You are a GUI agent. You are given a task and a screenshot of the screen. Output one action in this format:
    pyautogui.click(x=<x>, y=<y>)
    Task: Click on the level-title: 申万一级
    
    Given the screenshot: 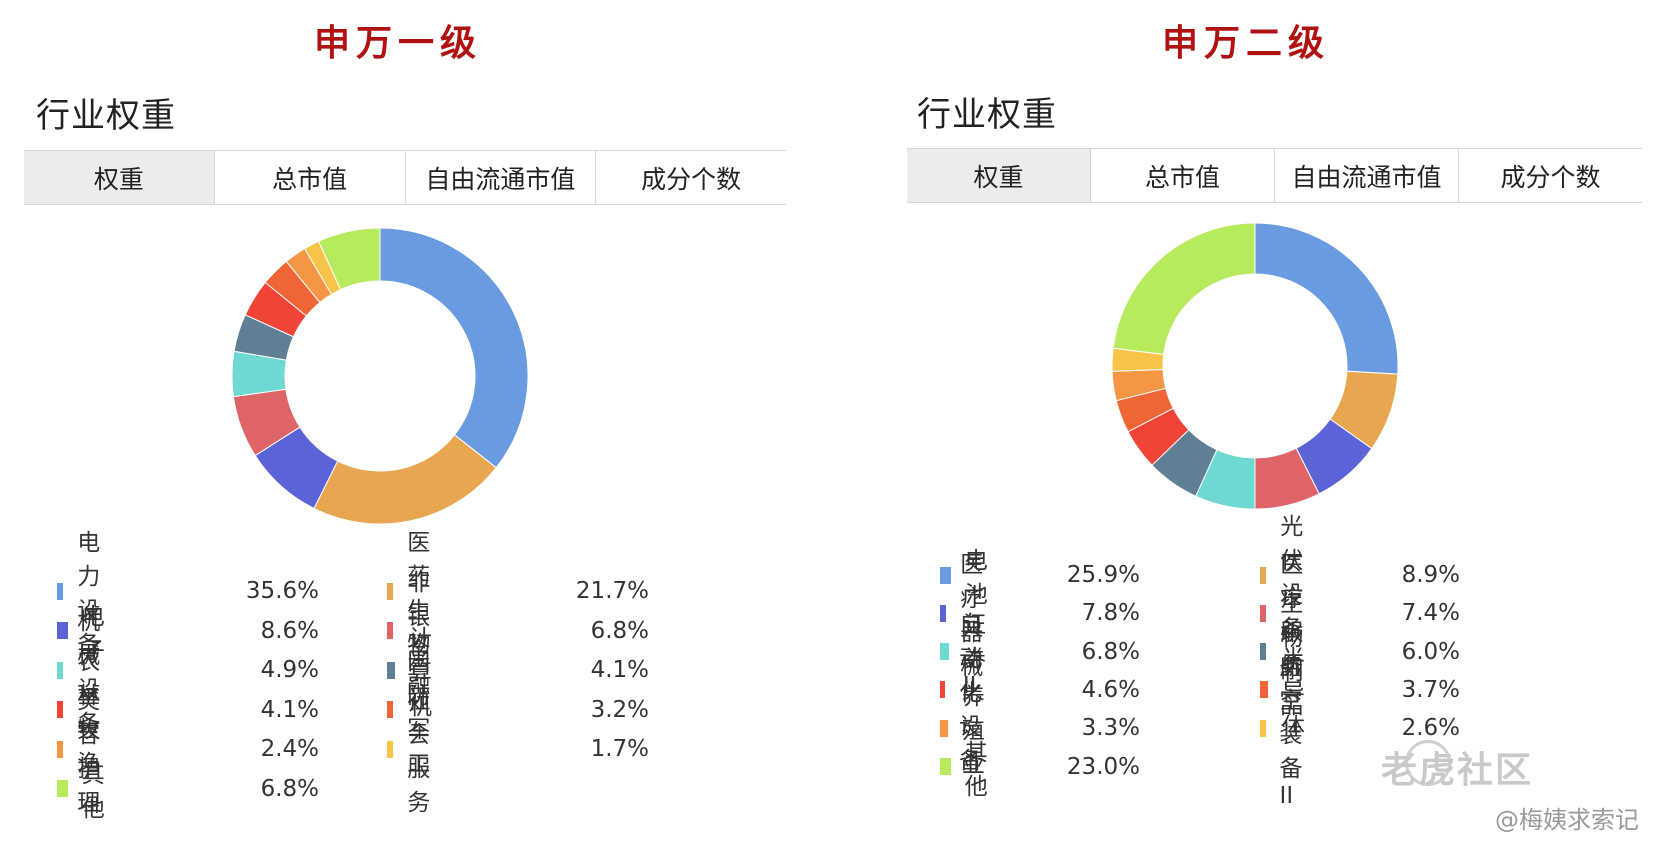 What is the action you would take?
    pyautogui.click(x=397, y=43)
    